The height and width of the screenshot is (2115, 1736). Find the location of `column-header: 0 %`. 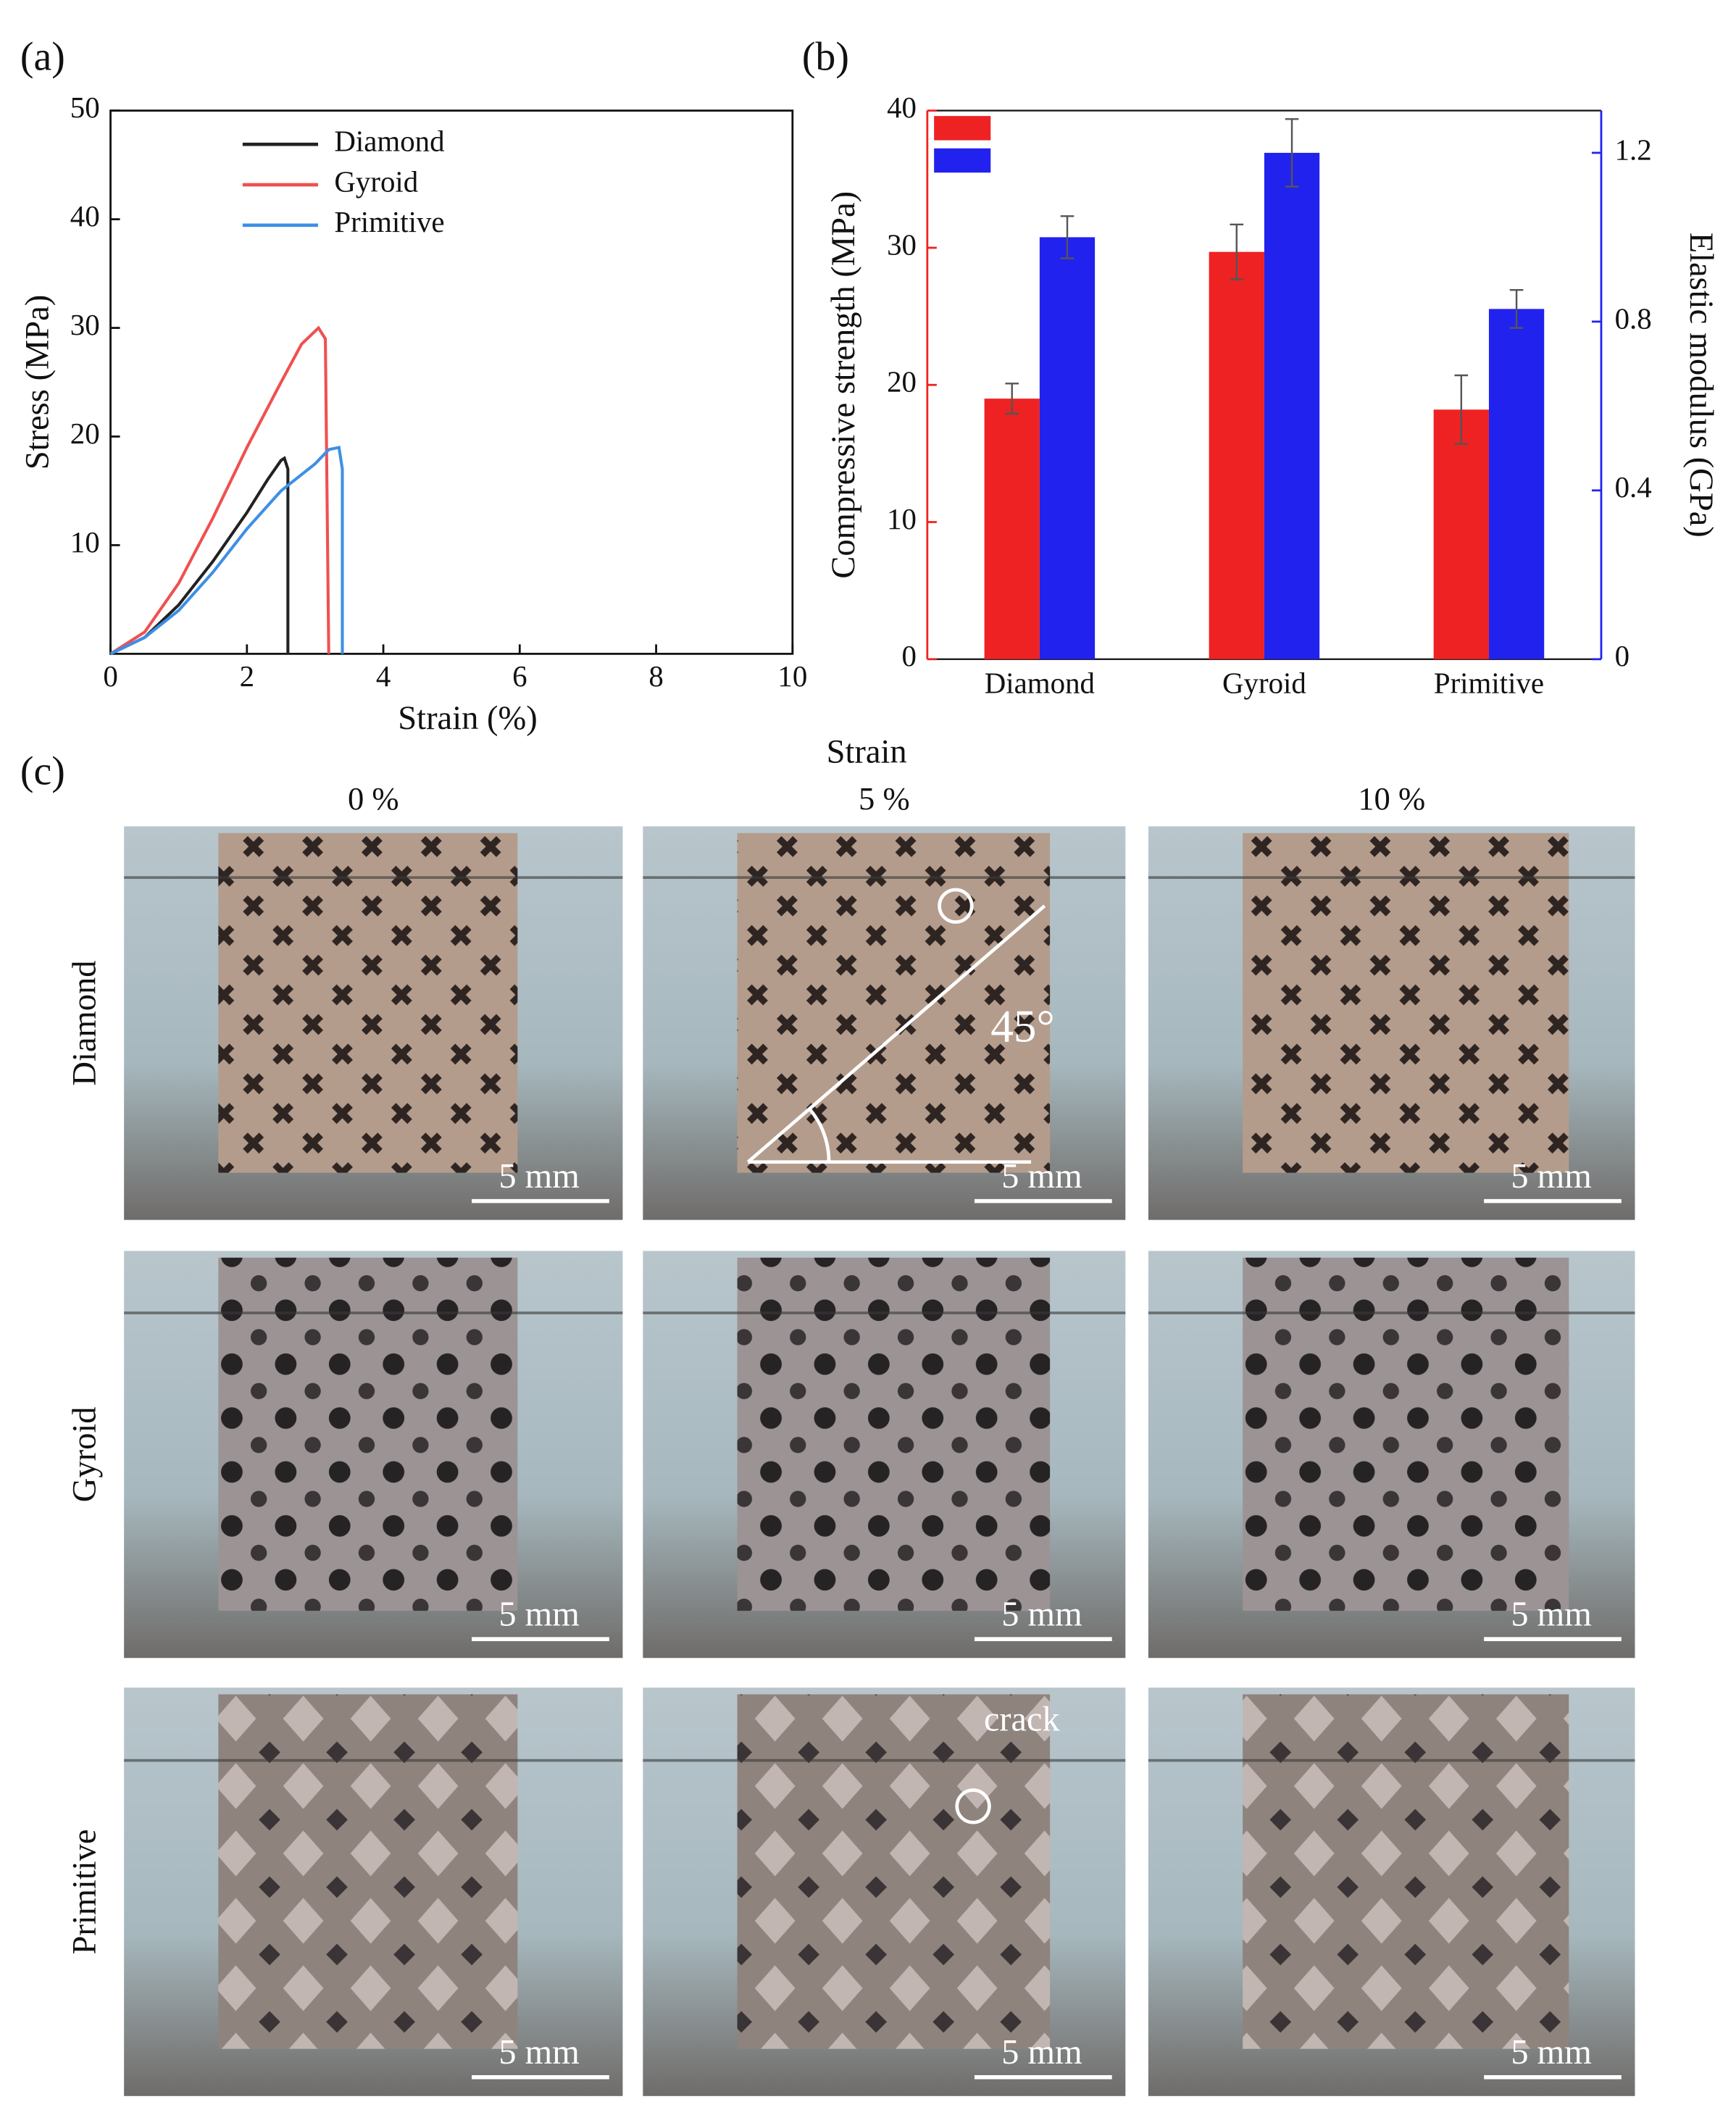

column-header: 0 % is located at coordinates (374, 798).